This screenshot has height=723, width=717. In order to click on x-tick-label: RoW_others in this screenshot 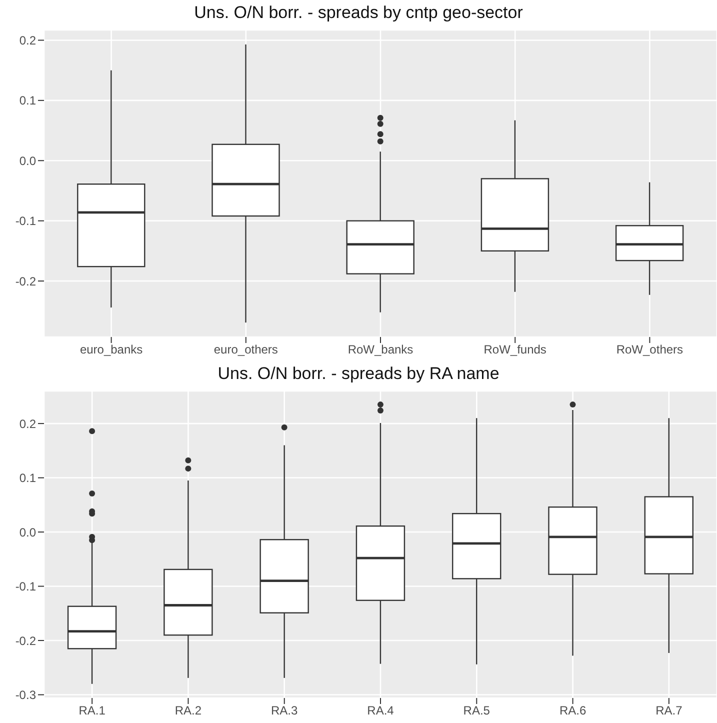, I will do `click(650, 349)`.